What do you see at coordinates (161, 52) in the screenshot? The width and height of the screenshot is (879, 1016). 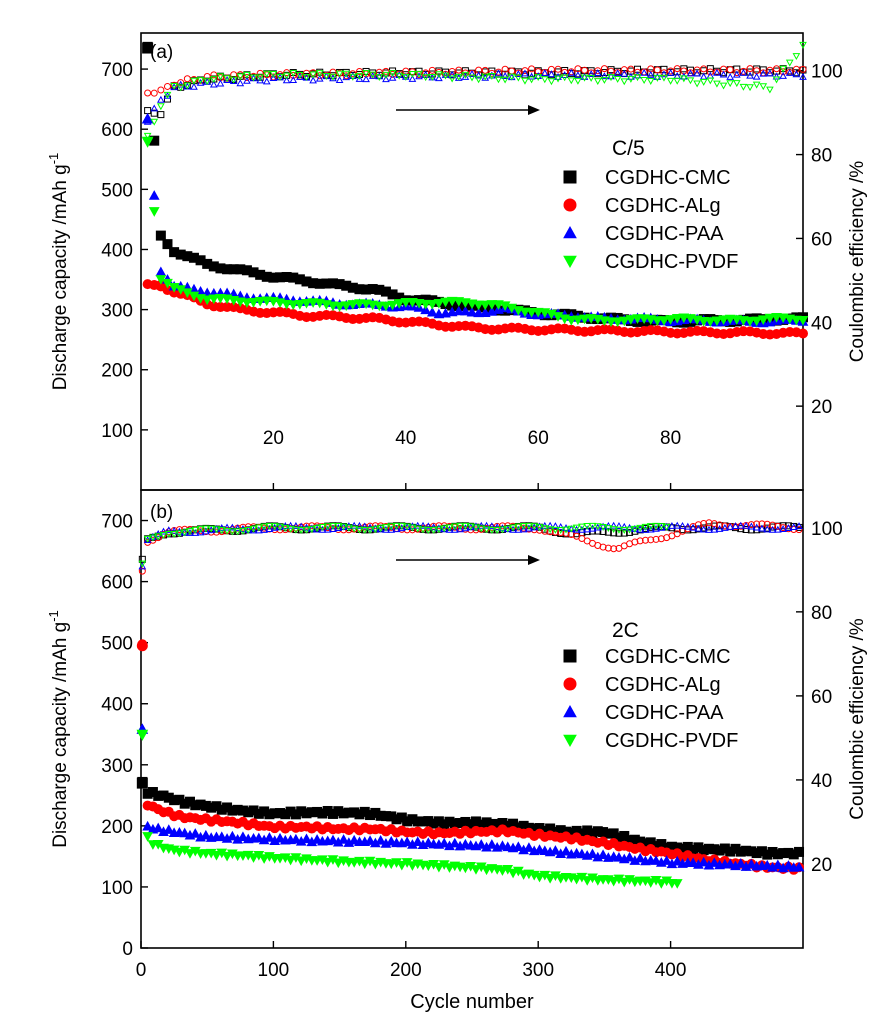 I see `panel-label: (a)` at bounding box center [161, 52].